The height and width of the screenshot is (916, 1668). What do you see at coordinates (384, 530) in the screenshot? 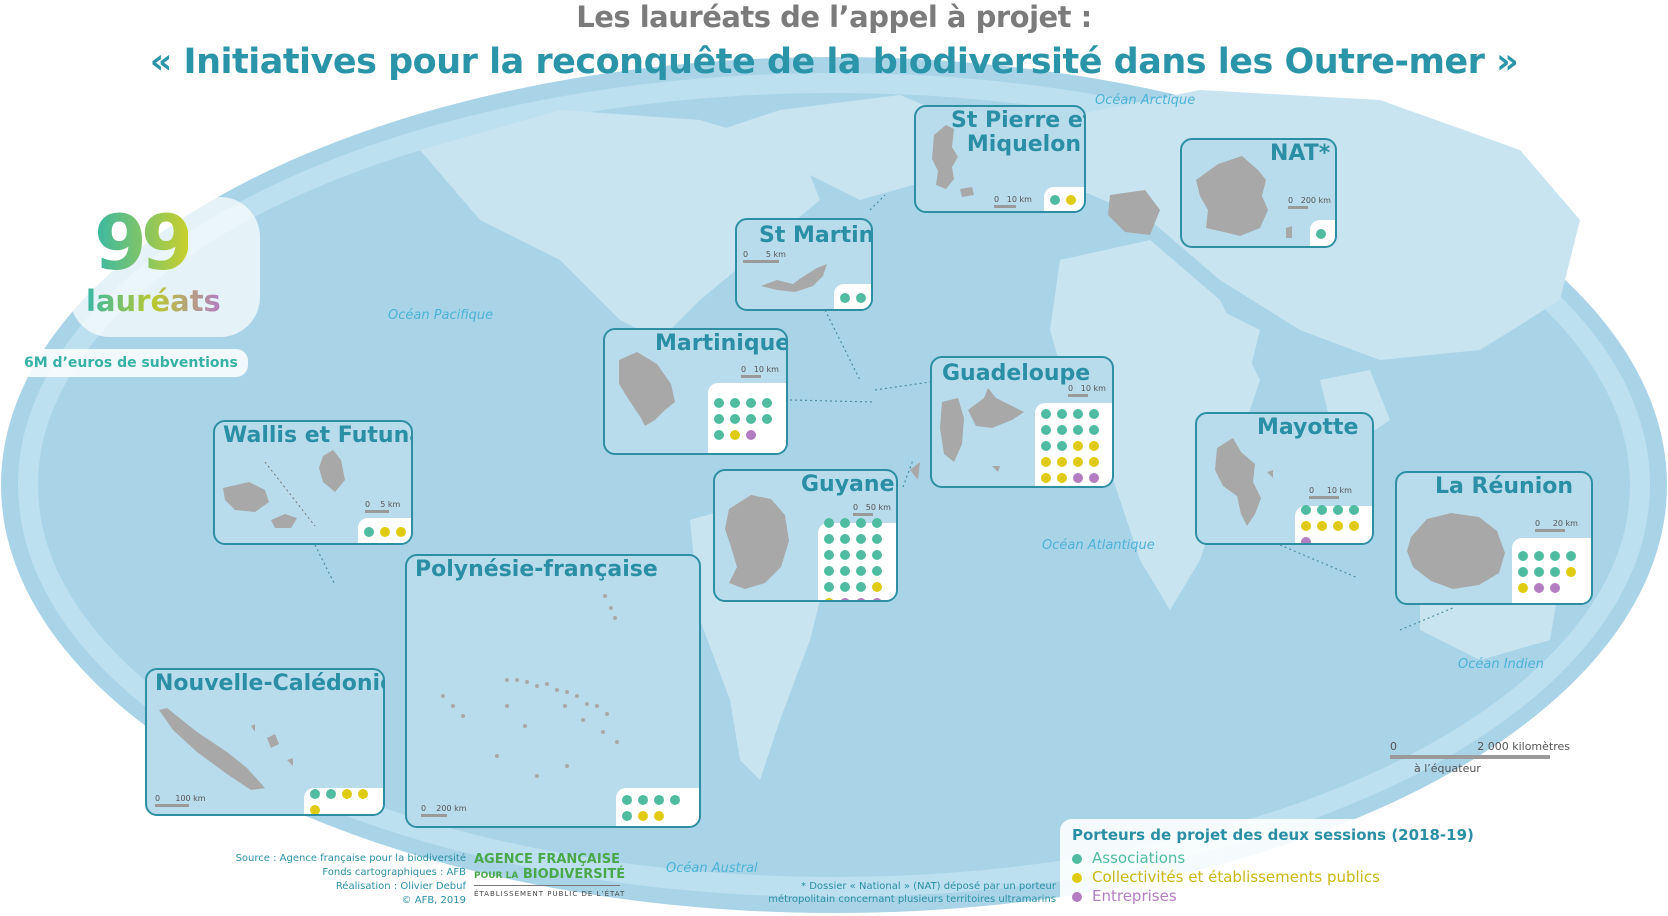
I see `wallis-dots` at bounding box center [384, 530].